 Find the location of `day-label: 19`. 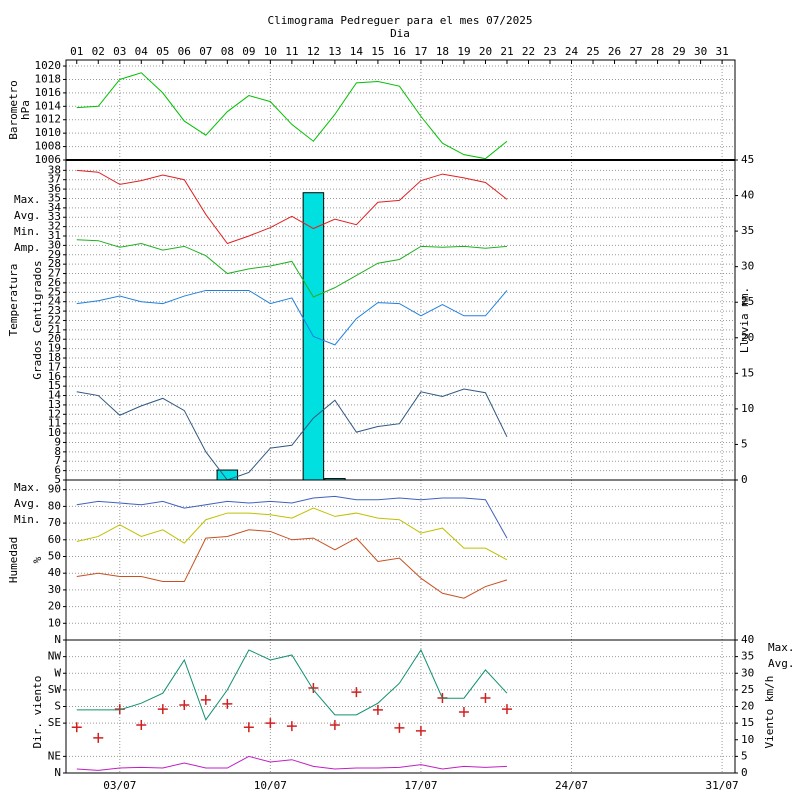

day-label: 19 is located at coordinates (463, 51).